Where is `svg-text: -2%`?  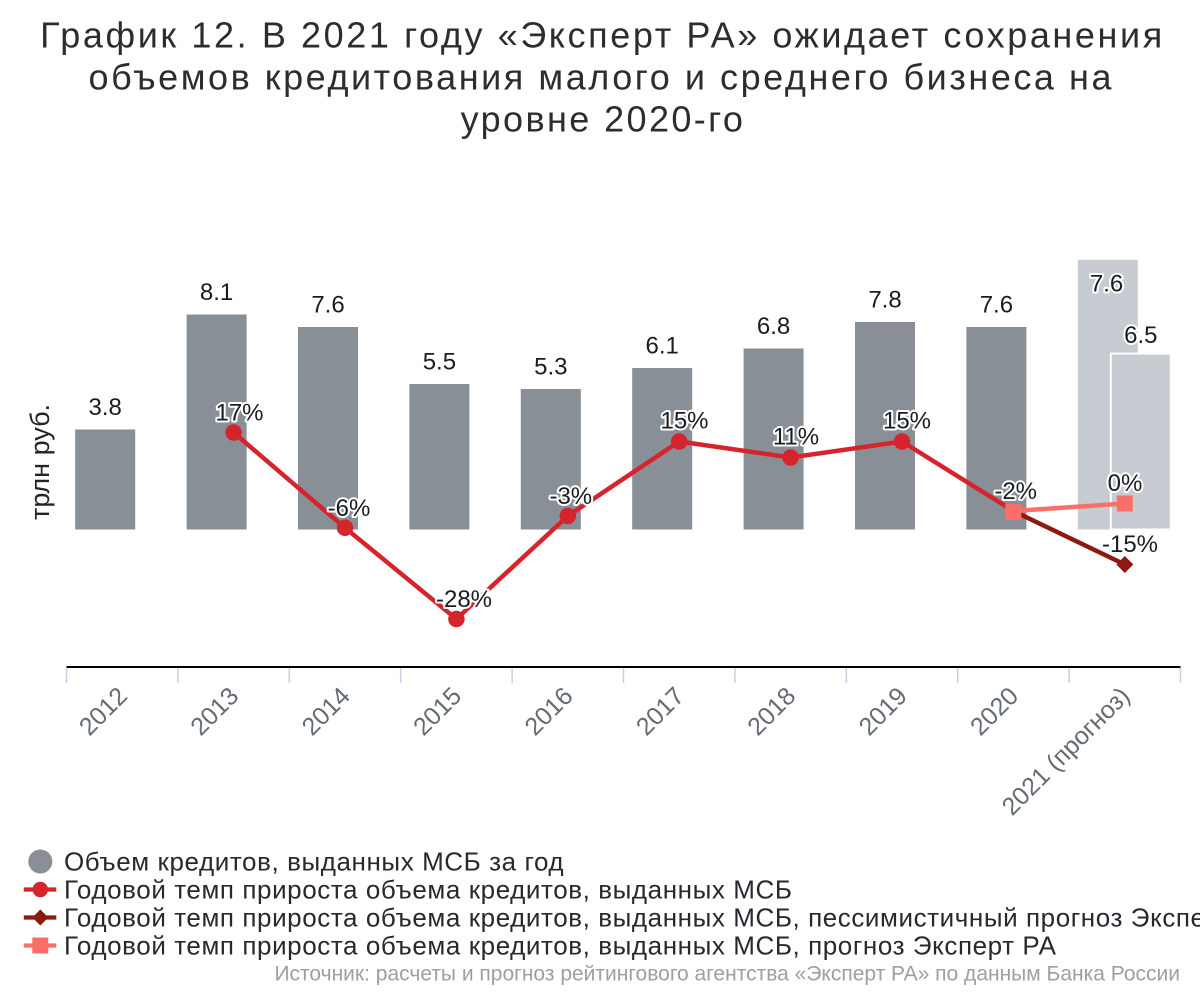
svg-text: -2% is located at coordinates (1015, 491).